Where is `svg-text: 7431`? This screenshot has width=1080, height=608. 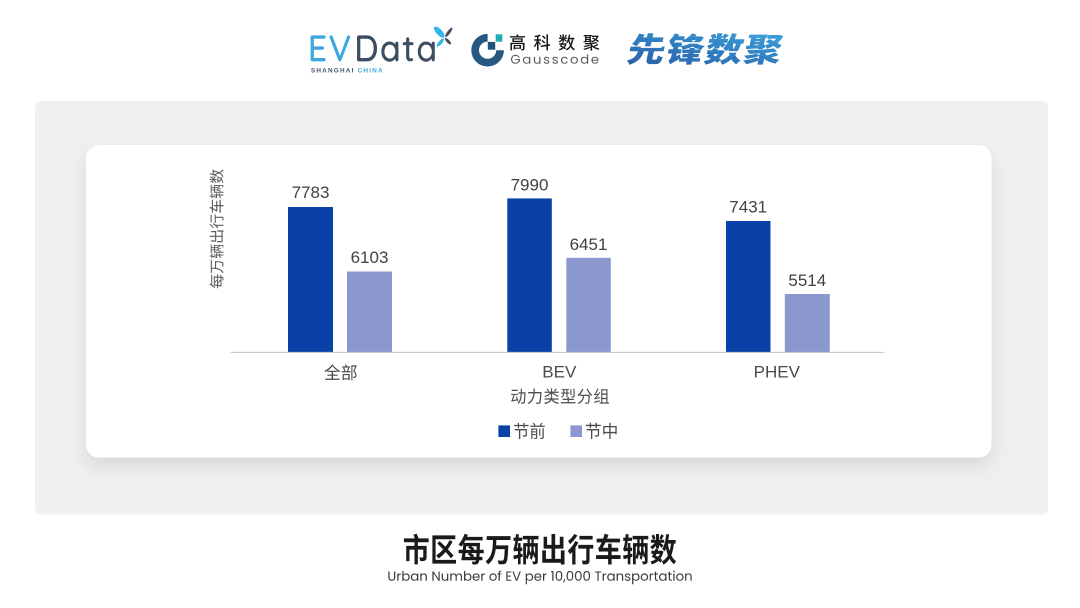 svg-text: 7431 is located at coordinates (748, 206).